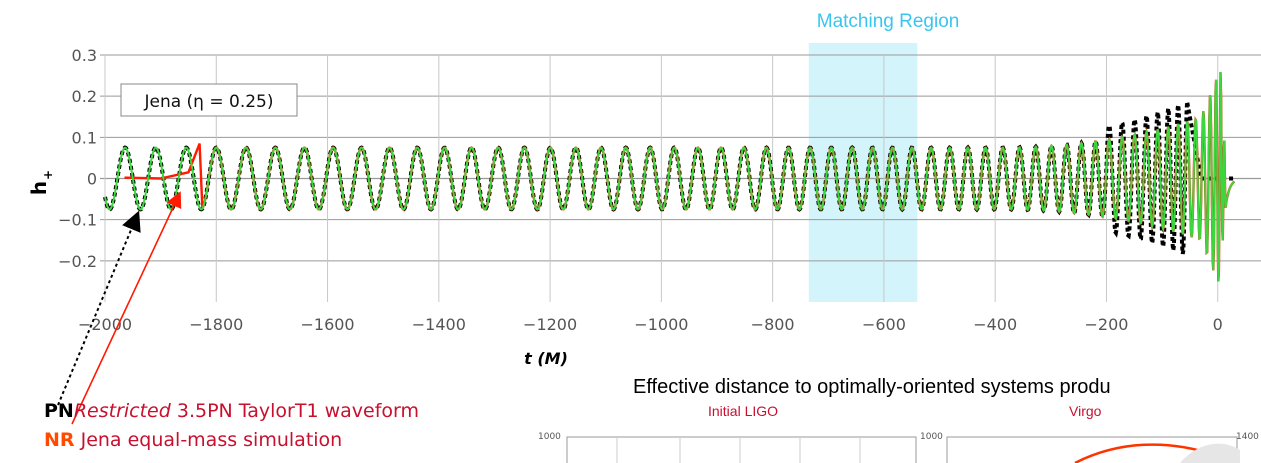  What do you see at coordinates (92, 179) in the screenshot?
I see `y-tick-label: 0` at bounding box center [92, 179].